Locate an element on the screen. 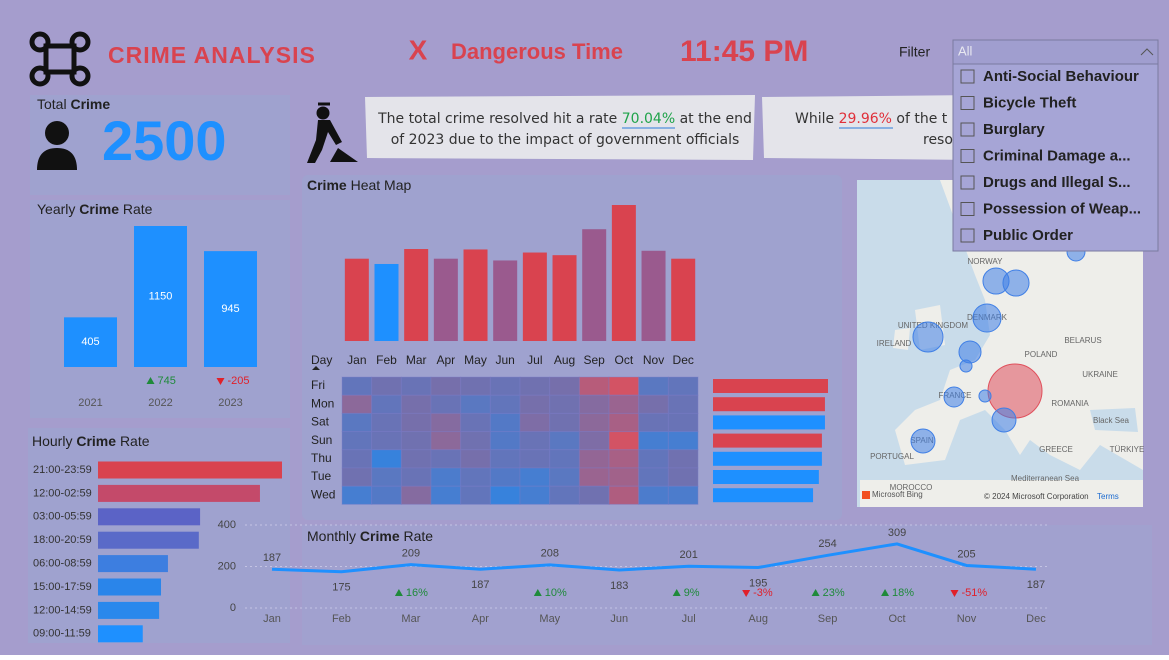 This screenshot has height=660, width=1169. chart-title-part: Yearly is located at coordinates (56, 209).